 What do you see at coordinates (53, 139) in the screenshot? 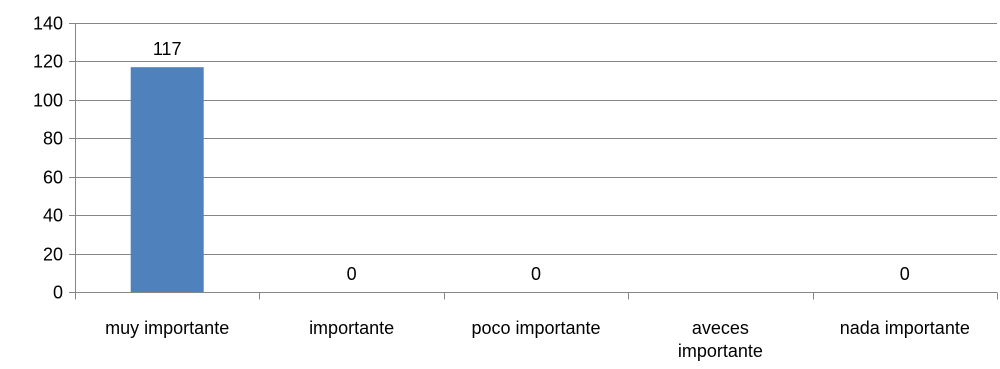
I see `y-tick-label: 80` at bounding box center [53, 139].